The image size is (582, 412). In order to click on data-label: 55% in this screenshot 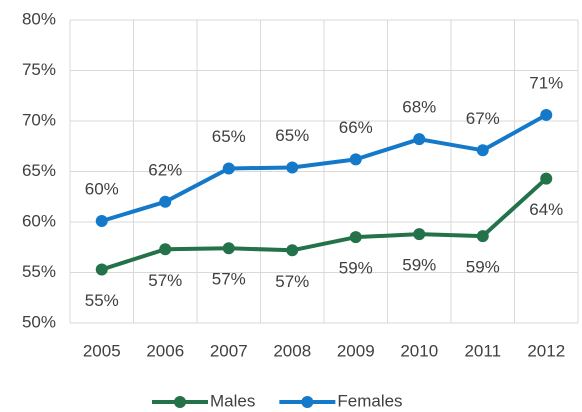, I will do `click(102, 300)`.